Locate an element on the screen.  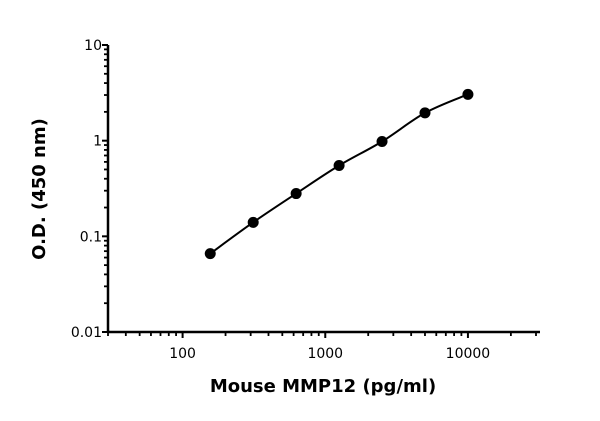
y-tick-label: 1 is located at coordinates (97, 142).